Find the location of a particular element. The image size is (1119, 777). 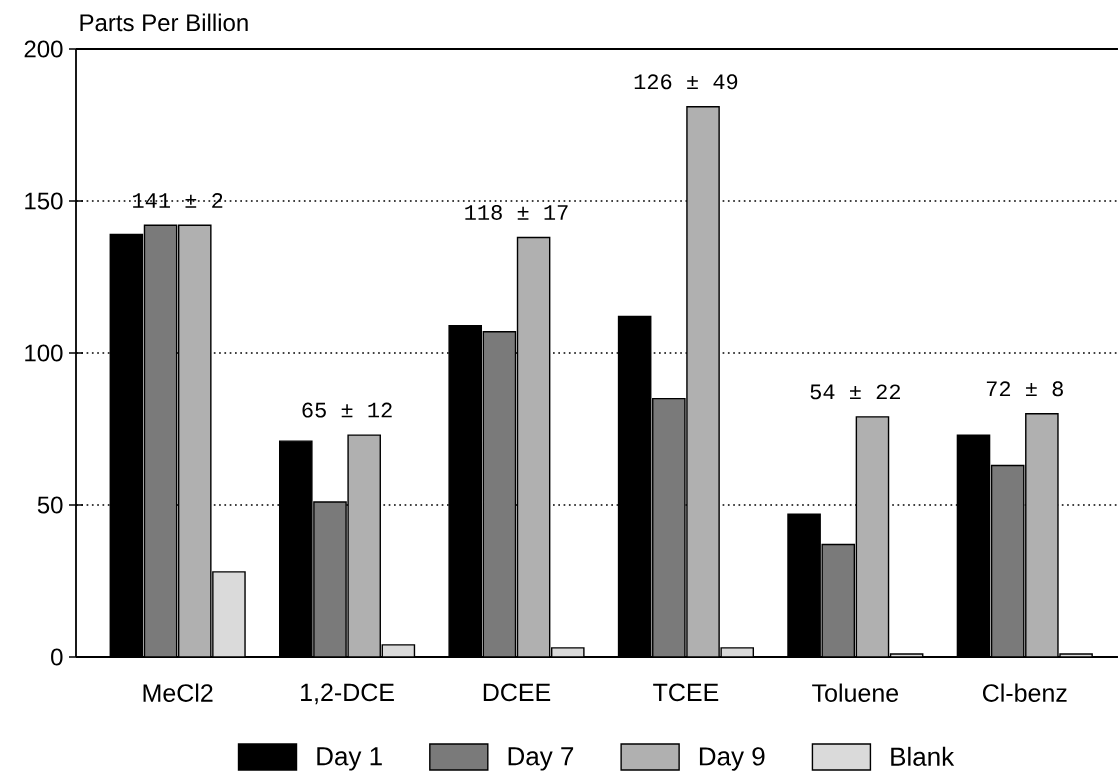

legend-label: Day 7 is located at coordinates (541, 759).